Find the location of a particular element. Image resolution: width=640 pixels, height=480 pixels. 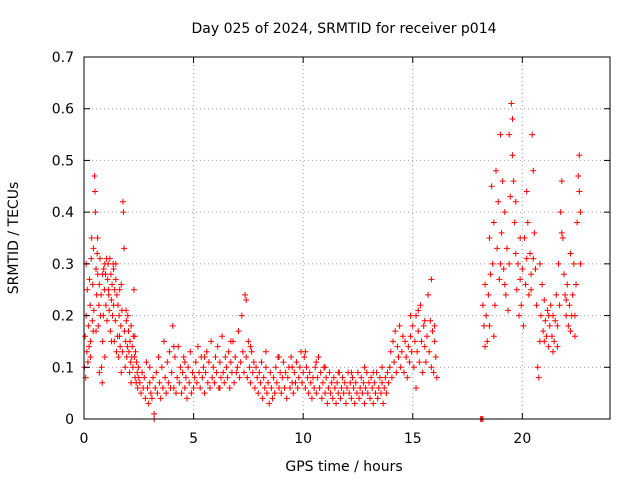

x-tick-label: 10 is located at coordinates (303, 439).